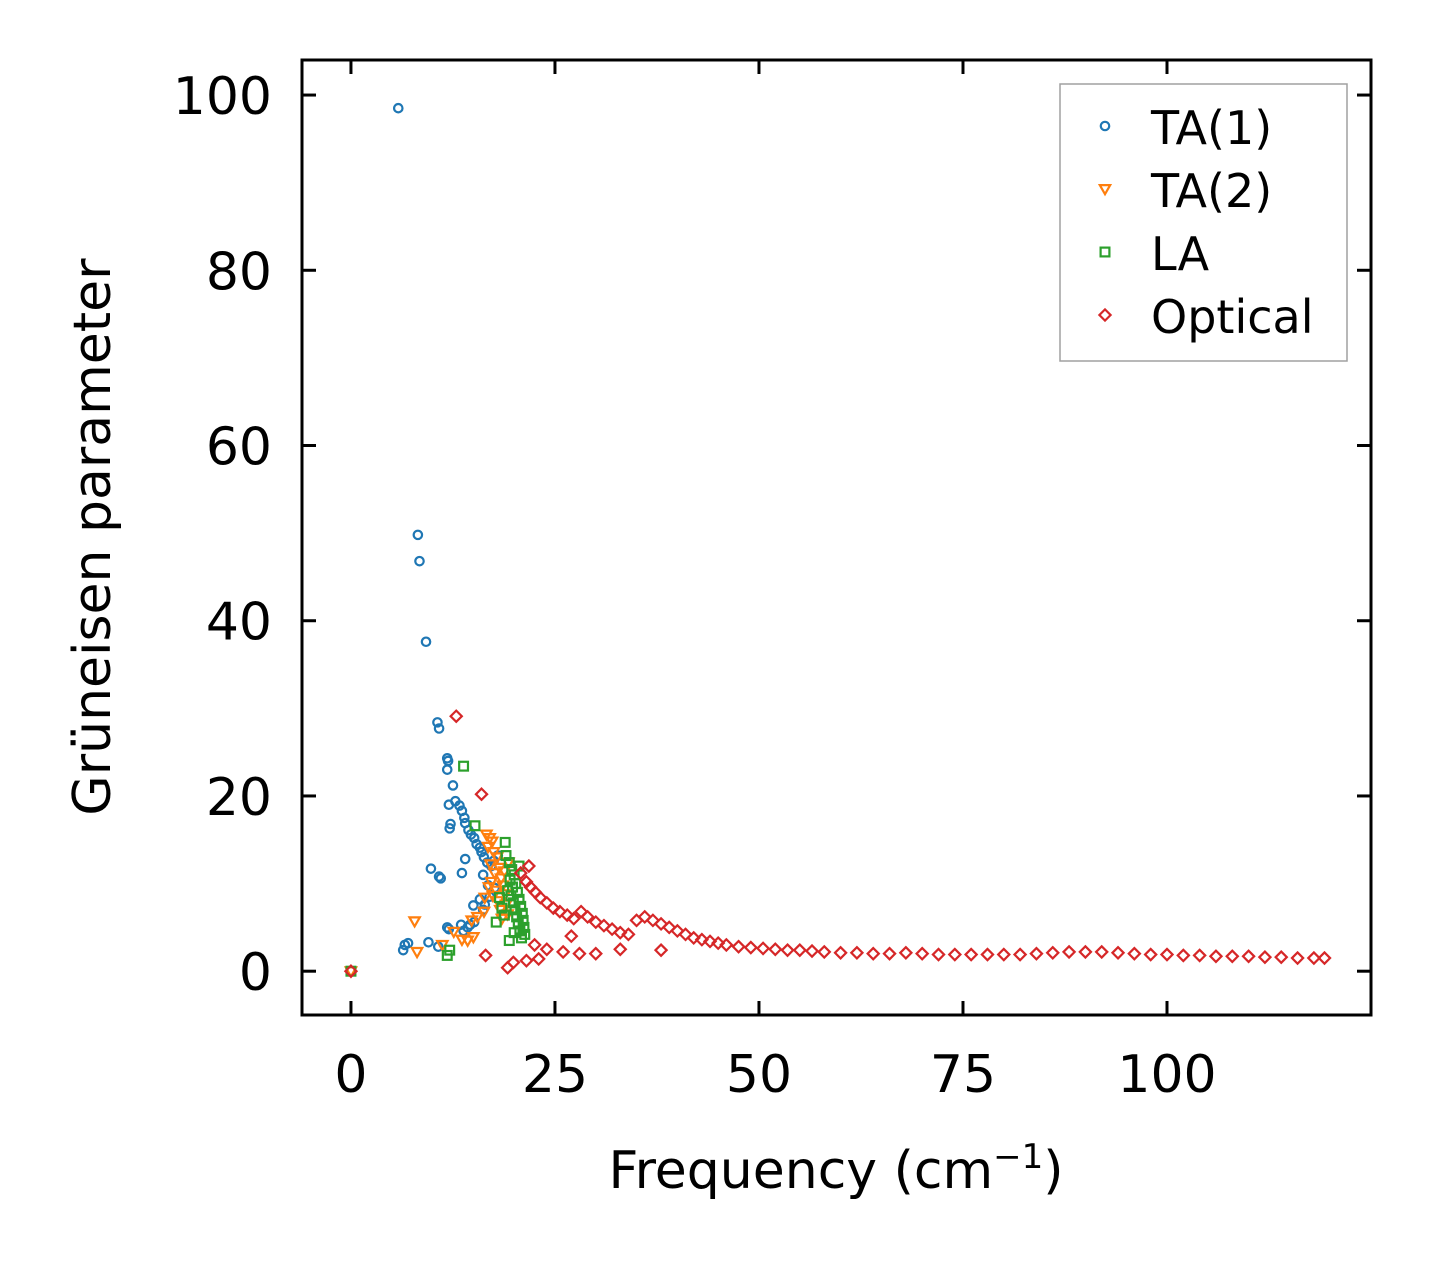 The width and height of the screenshot is (1431, 1268). Describe the element at coordinates (350, 1075) in the screenshot. I see `x-tick-label: 0` at that location.